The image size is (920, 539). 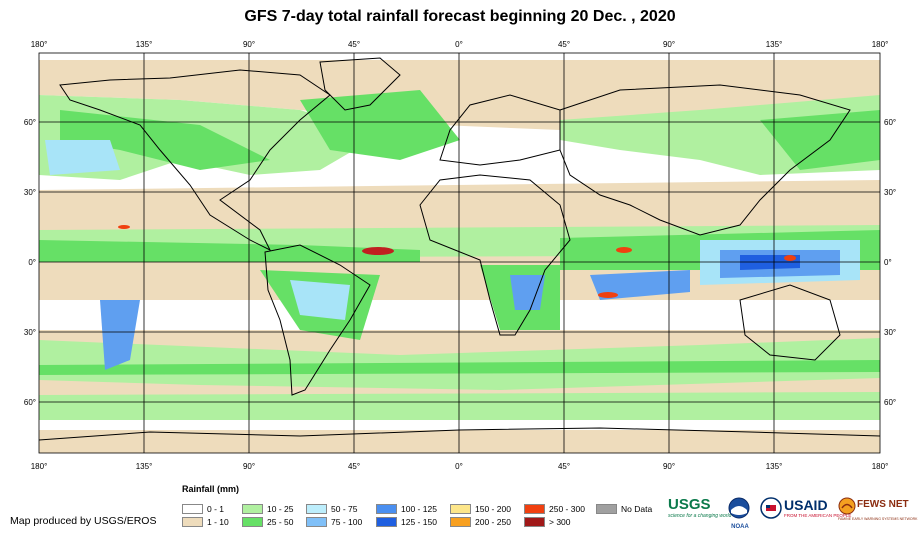 What do you see at coordinates (216, 509) in the screenshot?
I see `legend-label: 0 - 1` at bounding box center [216, 509].